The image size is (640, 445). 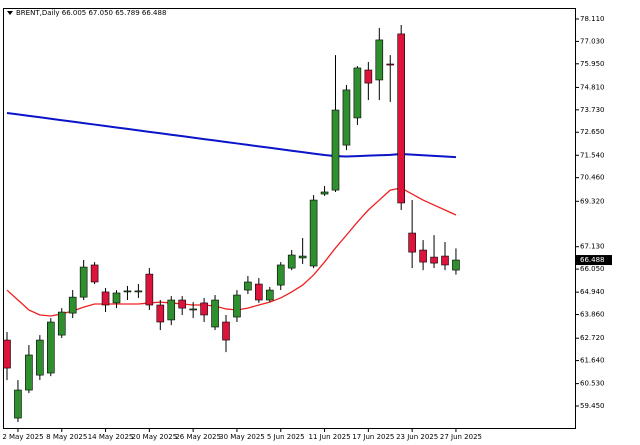 What do you see at coordinates (242, 437) in the screenshot?
I see `x-tick-label: 30 May 2025` at bounding box center [242, 437].